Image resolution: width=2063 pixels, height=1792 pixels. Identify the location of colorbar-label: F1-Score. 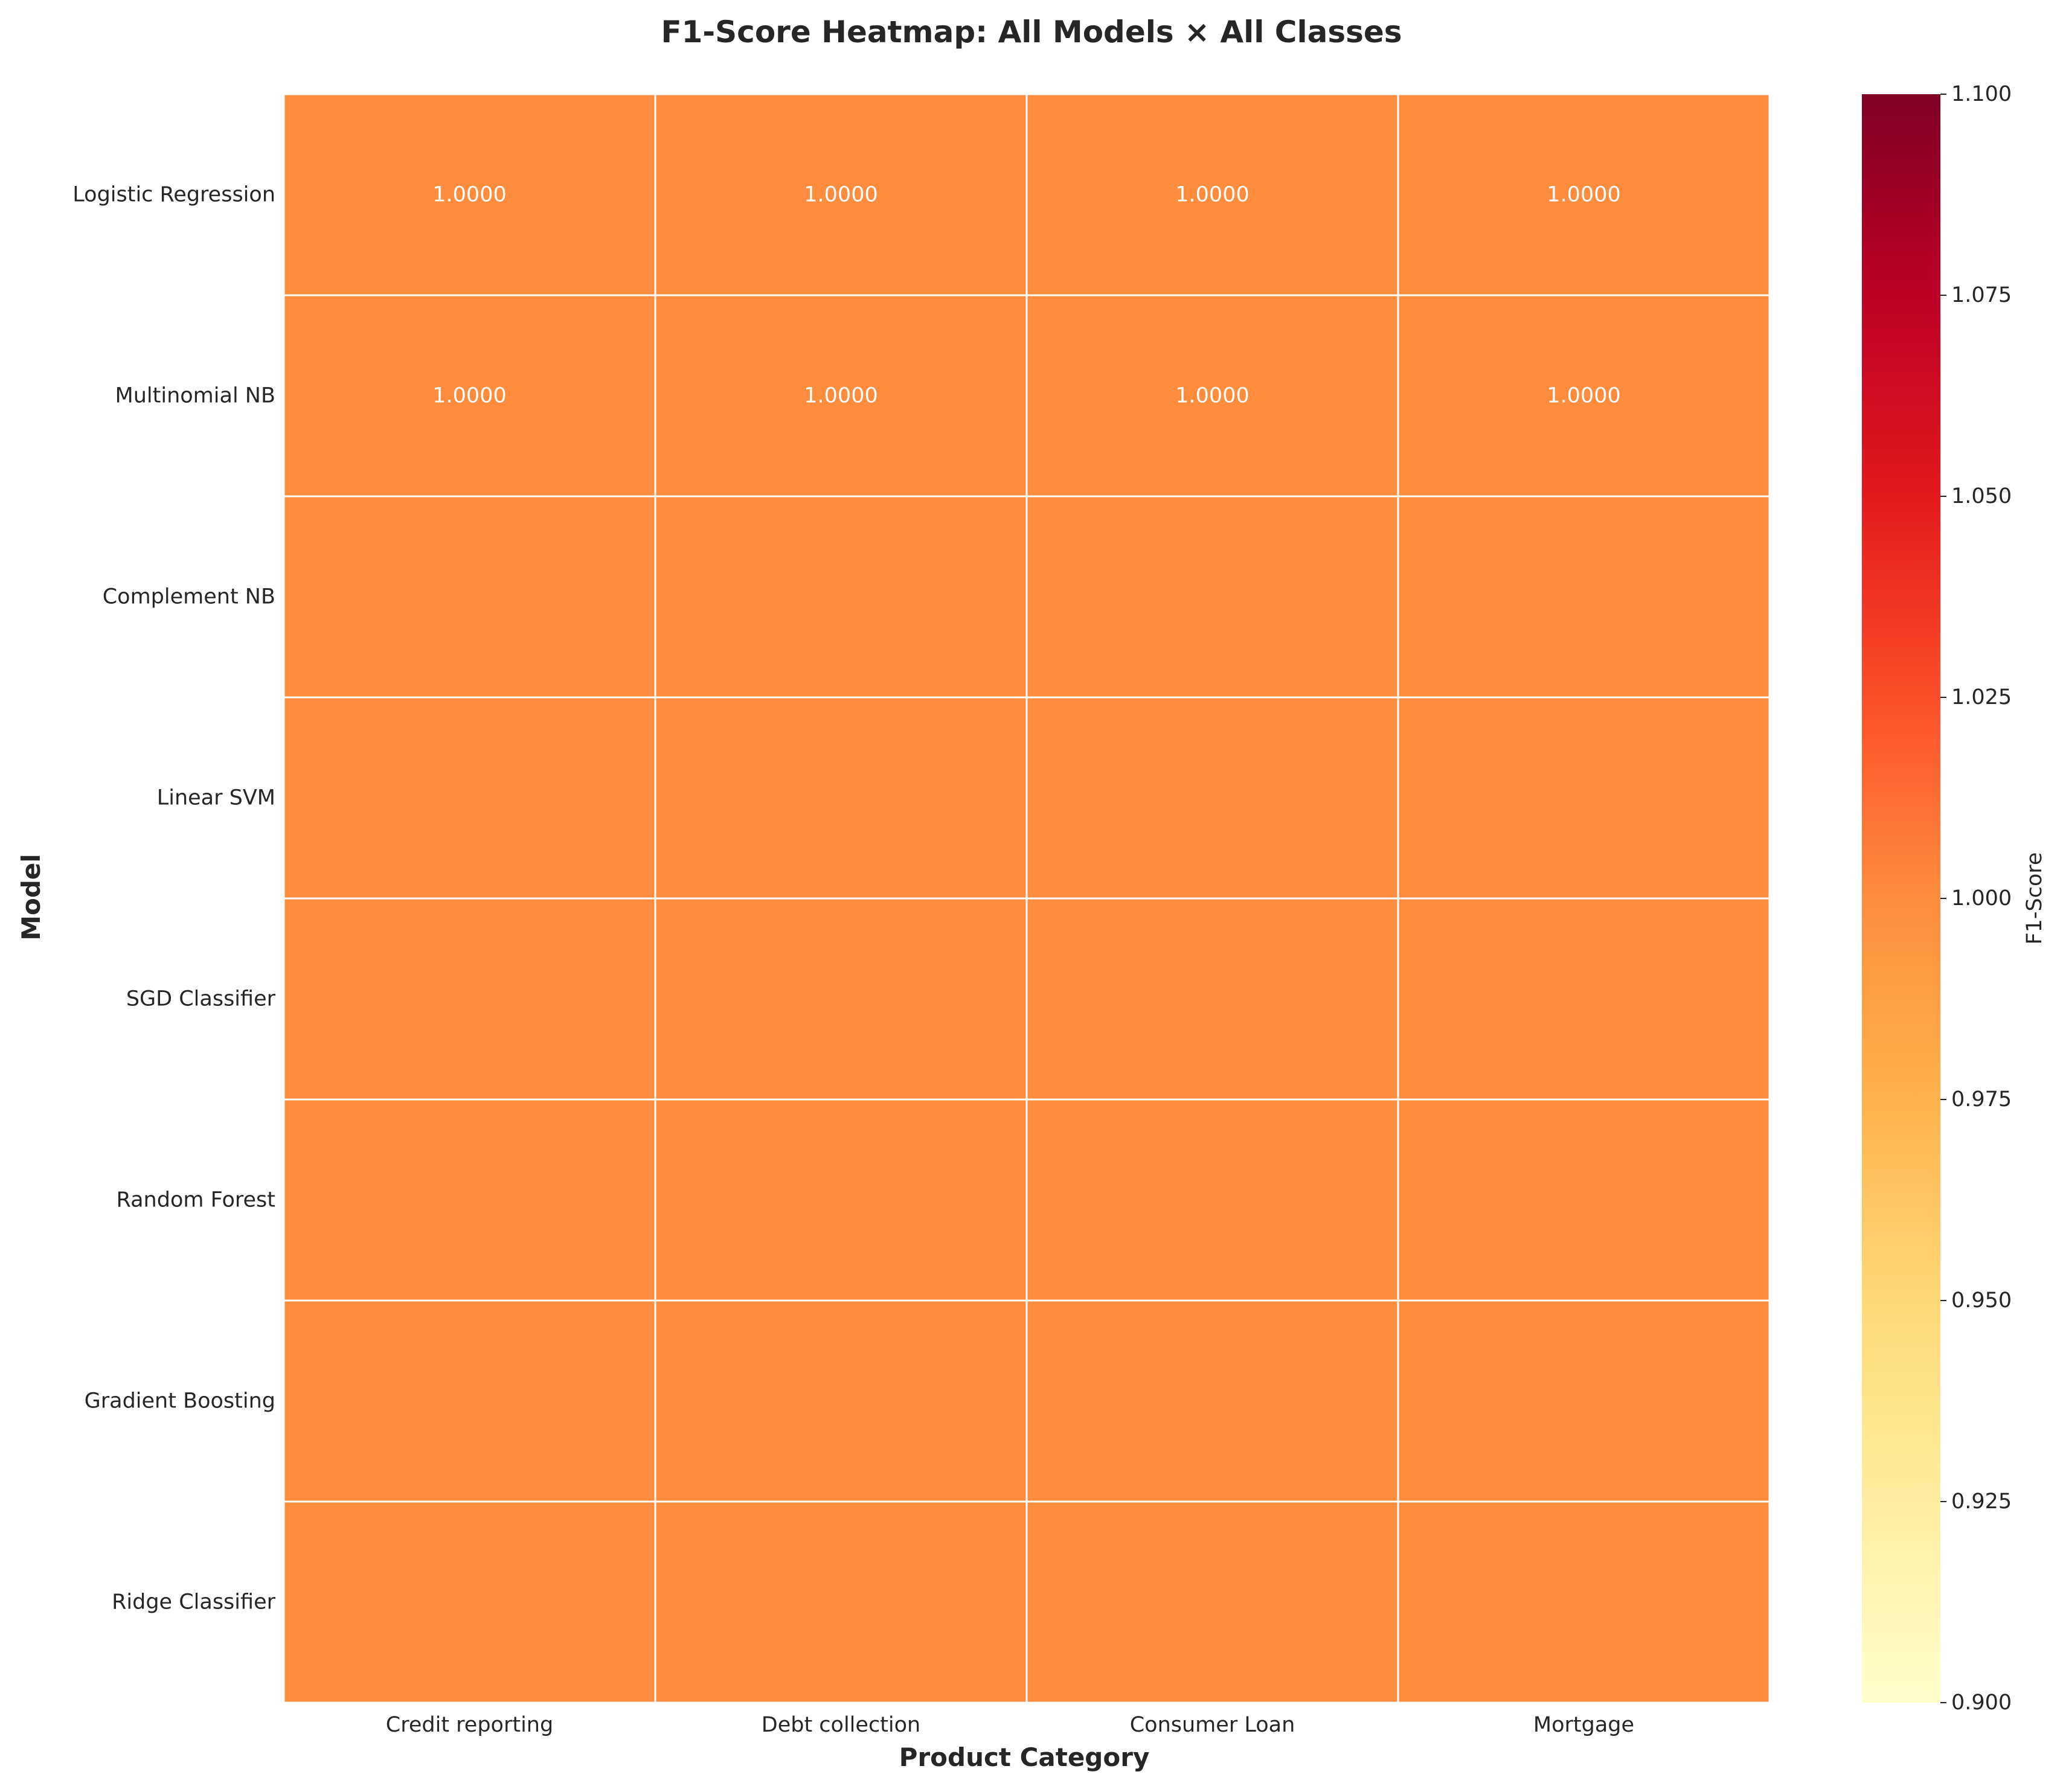
(2035, 898).